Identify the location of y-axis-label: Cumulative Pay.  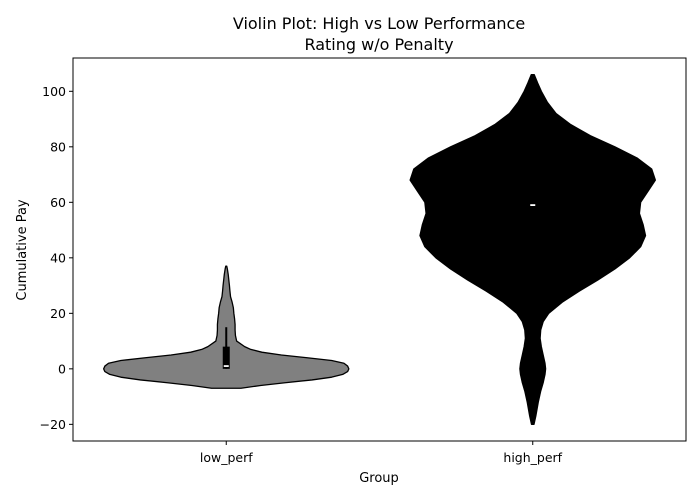
(22, 250).